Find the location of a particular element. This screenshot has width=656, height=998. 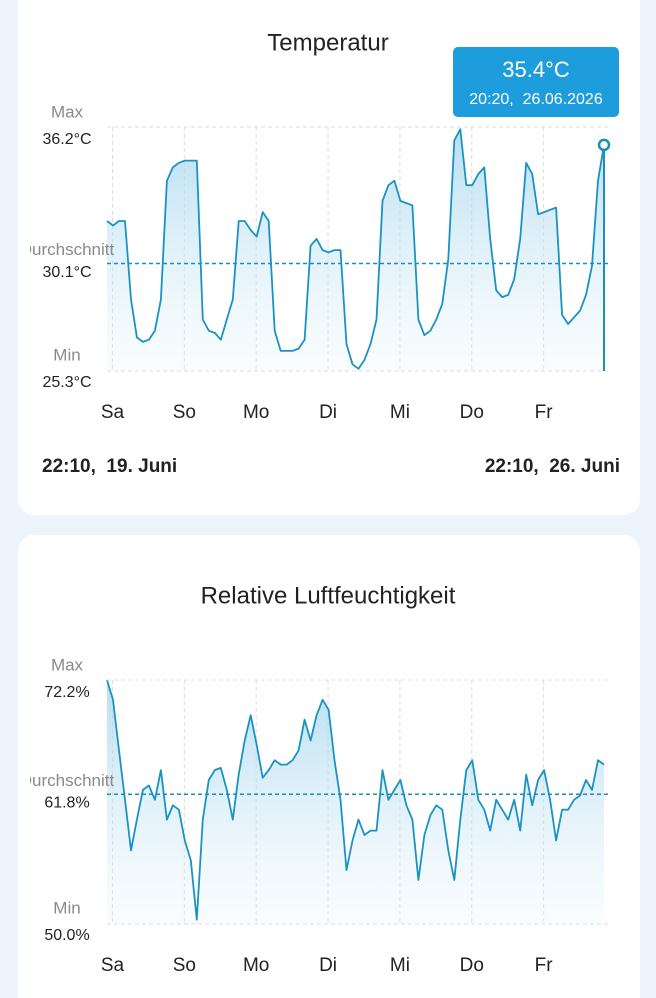

y-tick-label: 50.0% is located at coordinates (66, 935).